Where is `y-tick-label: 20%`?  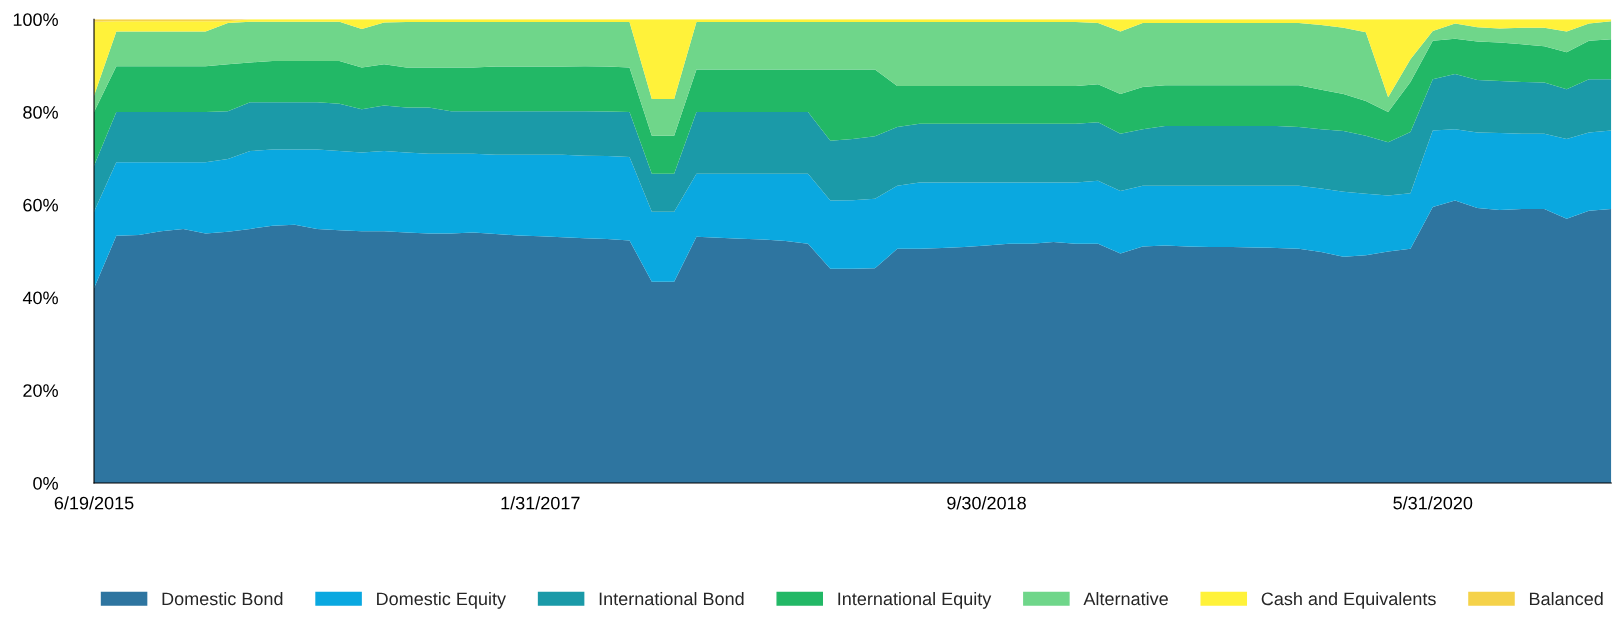
y-tick-label: 20% is located at coordinates (40, 390).